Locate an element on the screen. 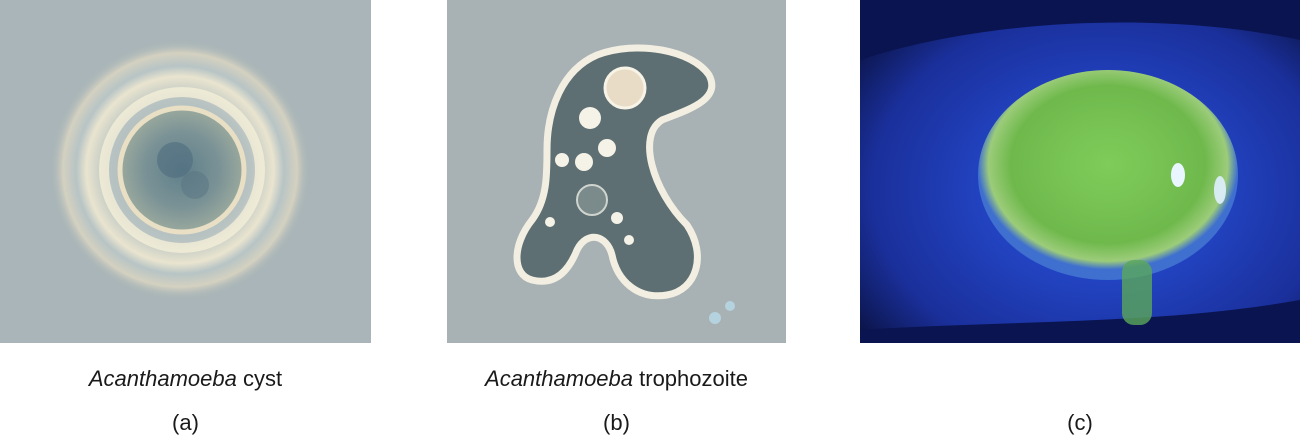 Image resolution: width=1300 pixels, height=439 pixels. caption-cyst: Acanthamoeba cyst is located at coordinates (185, 379).